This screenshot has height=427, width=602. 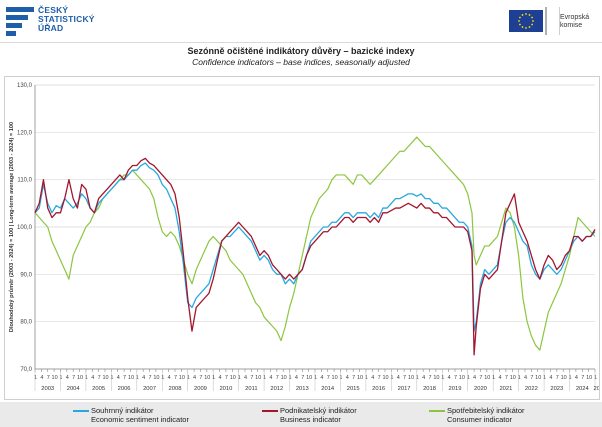 What do you see at coordinates (437, 411) in the screenshot?
I see `legend-swatch-consumer` at bounding box center [437, 411].